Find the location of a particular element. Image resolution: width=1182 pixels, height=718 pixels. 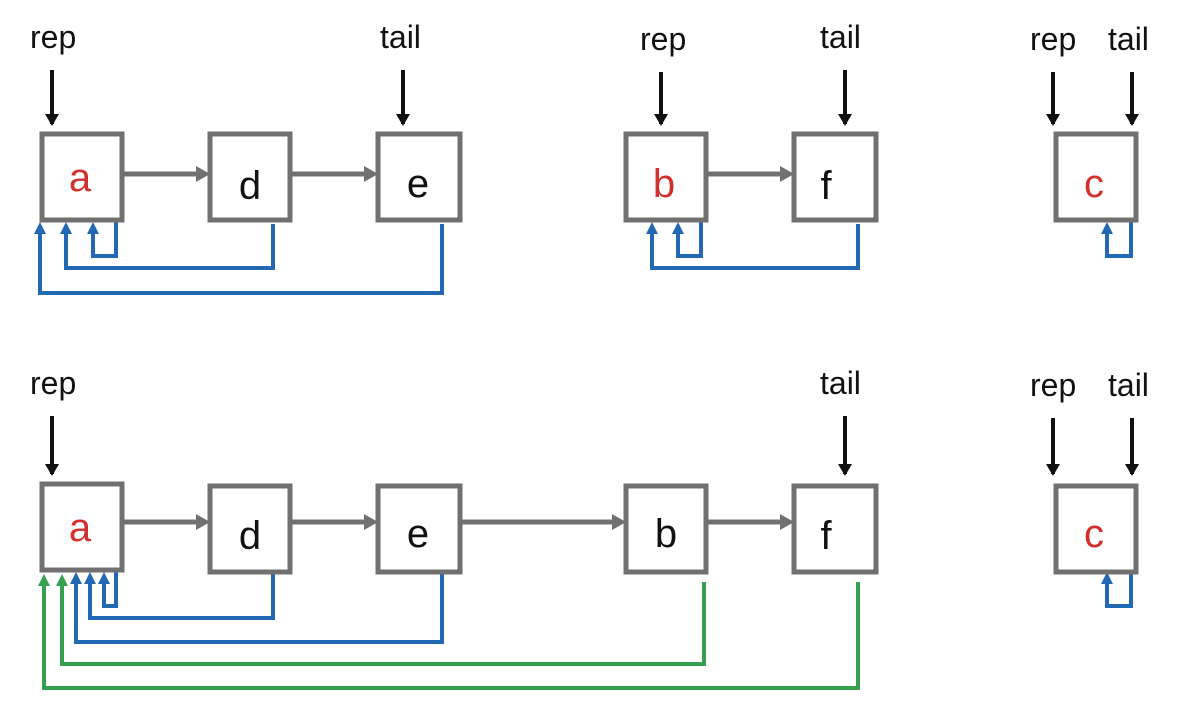

tail-label-set-c-after: tail is located at coordinates (1128, 385).